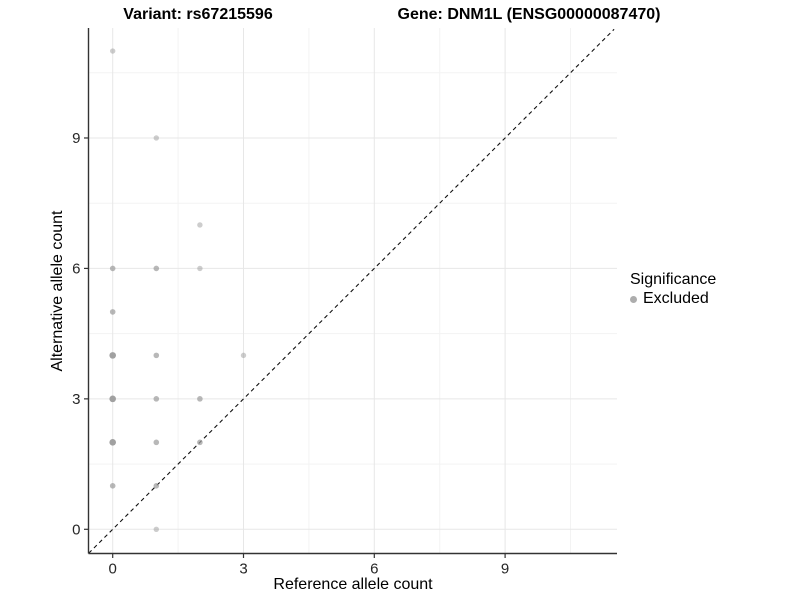 This screenshot has width=800, height=600. Describe the element at coordinates (673, 279) in the screenshot. I see `legend-title: Significance` at that location.